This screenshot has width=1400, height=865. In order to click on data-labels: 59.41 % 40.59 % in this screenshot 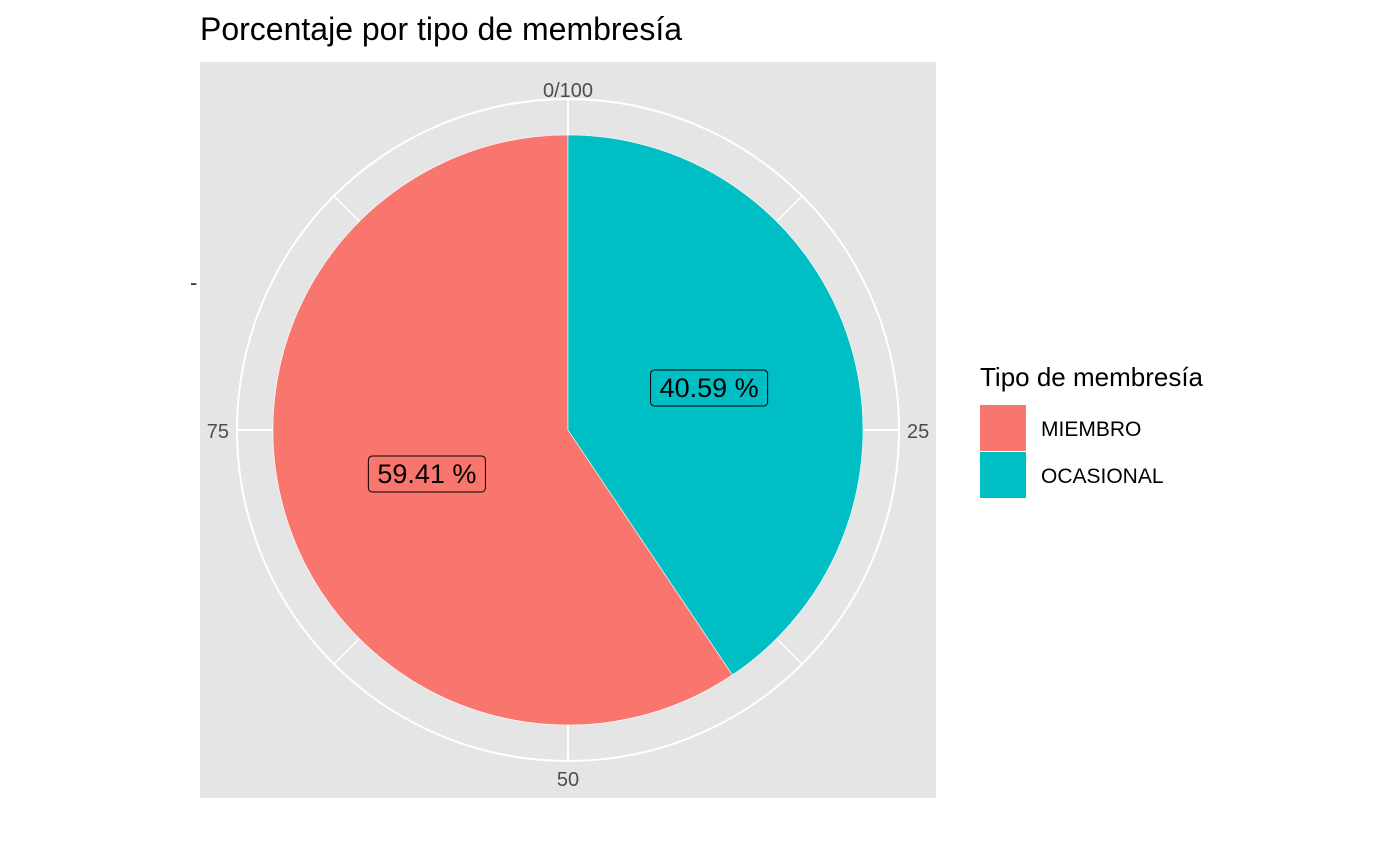, I will do `click(568, 431)`.